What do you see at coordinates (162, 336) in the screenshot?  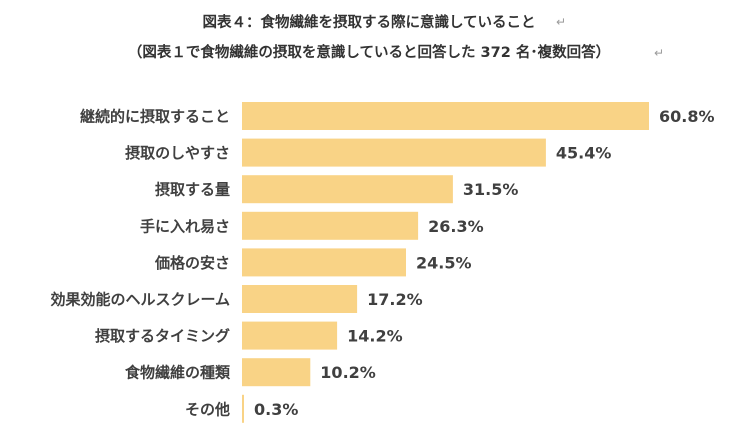 I see `category-label: 摂取するタイミング` at bounding box center [162, 336].